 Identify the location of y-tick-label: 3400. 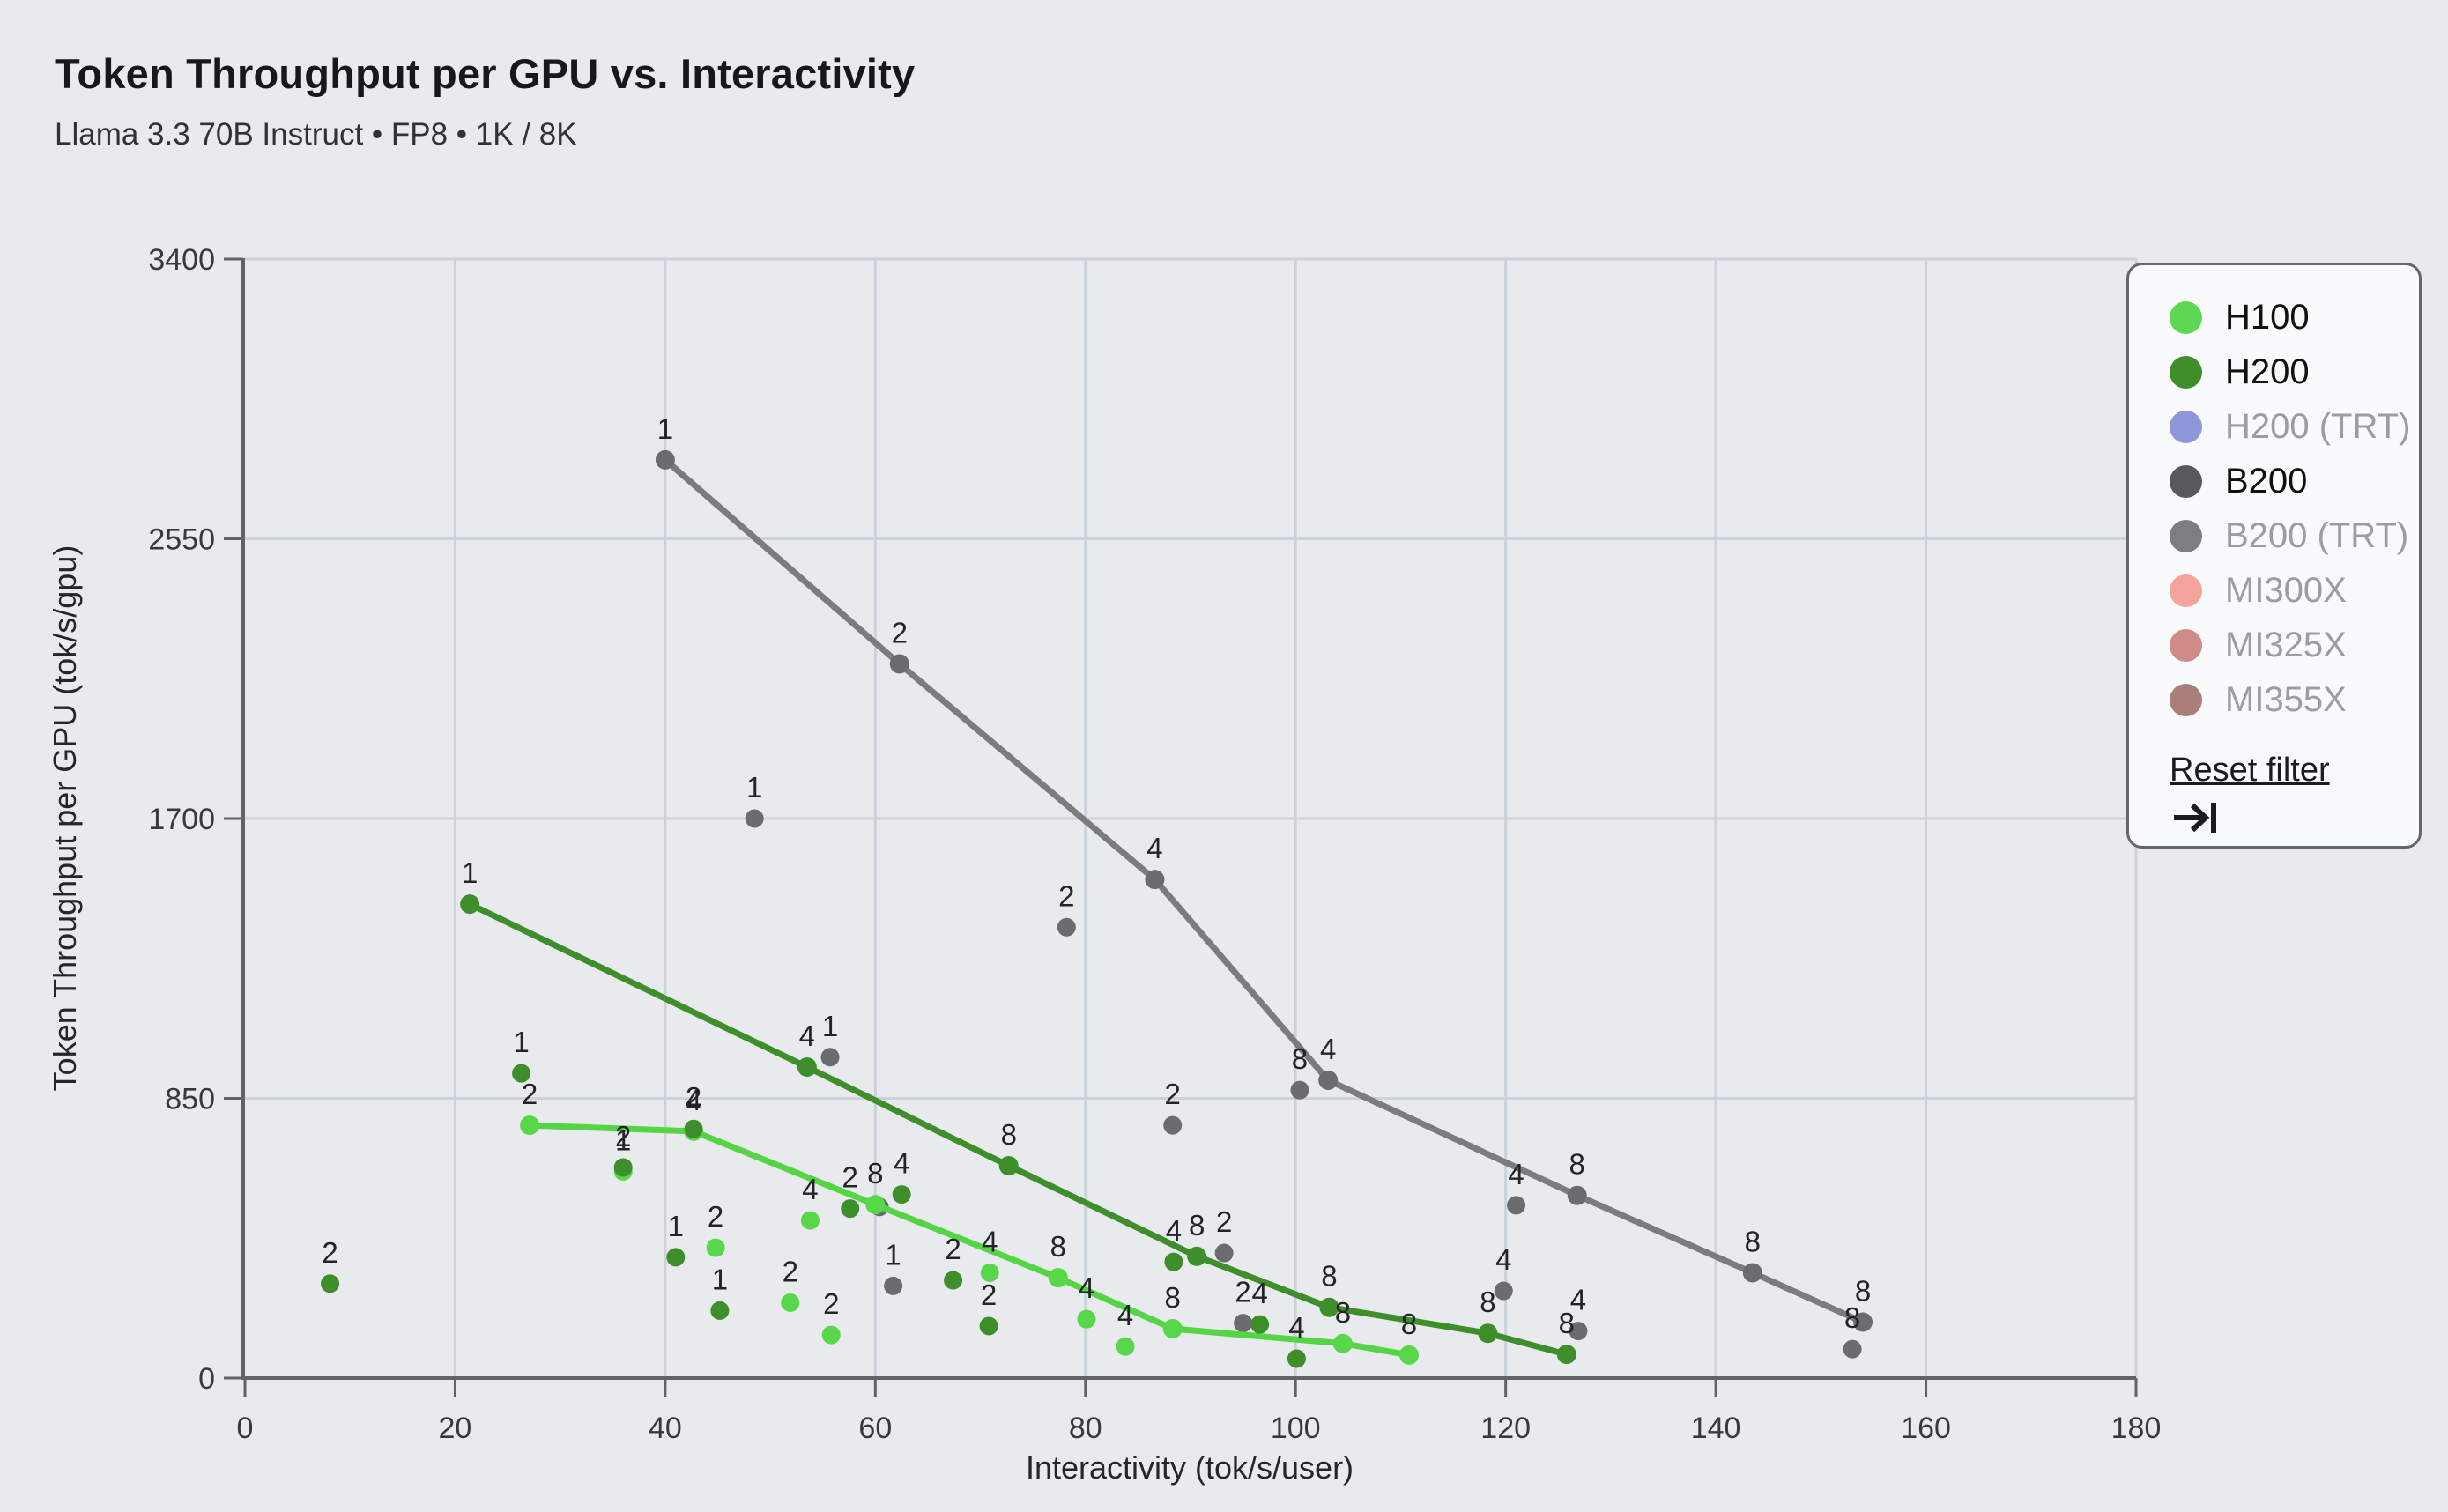
(181, 260).